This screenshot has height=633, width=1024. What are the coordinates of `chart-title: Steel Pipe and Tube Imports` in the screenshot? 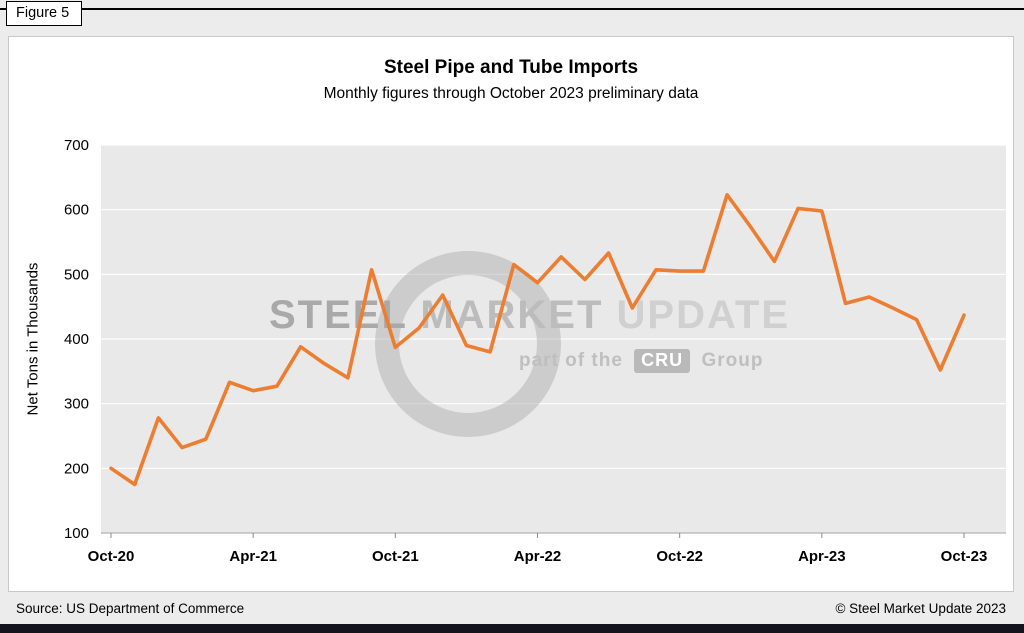 It's located at (511, 67).